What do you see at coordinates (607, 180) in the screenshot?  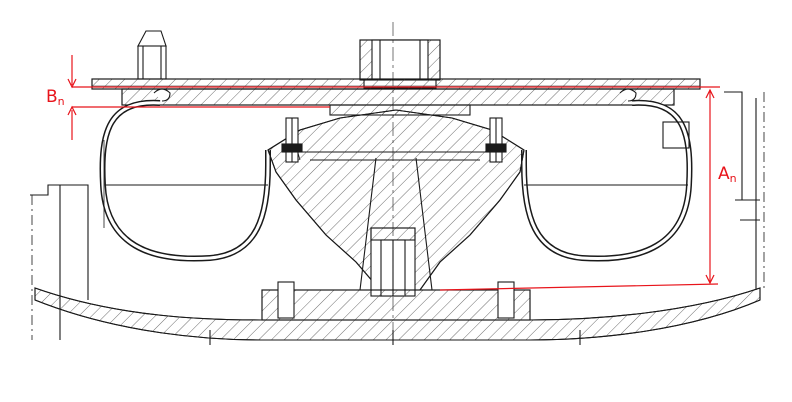 I see `right-volute-housing` at bounding box center [607, 180].